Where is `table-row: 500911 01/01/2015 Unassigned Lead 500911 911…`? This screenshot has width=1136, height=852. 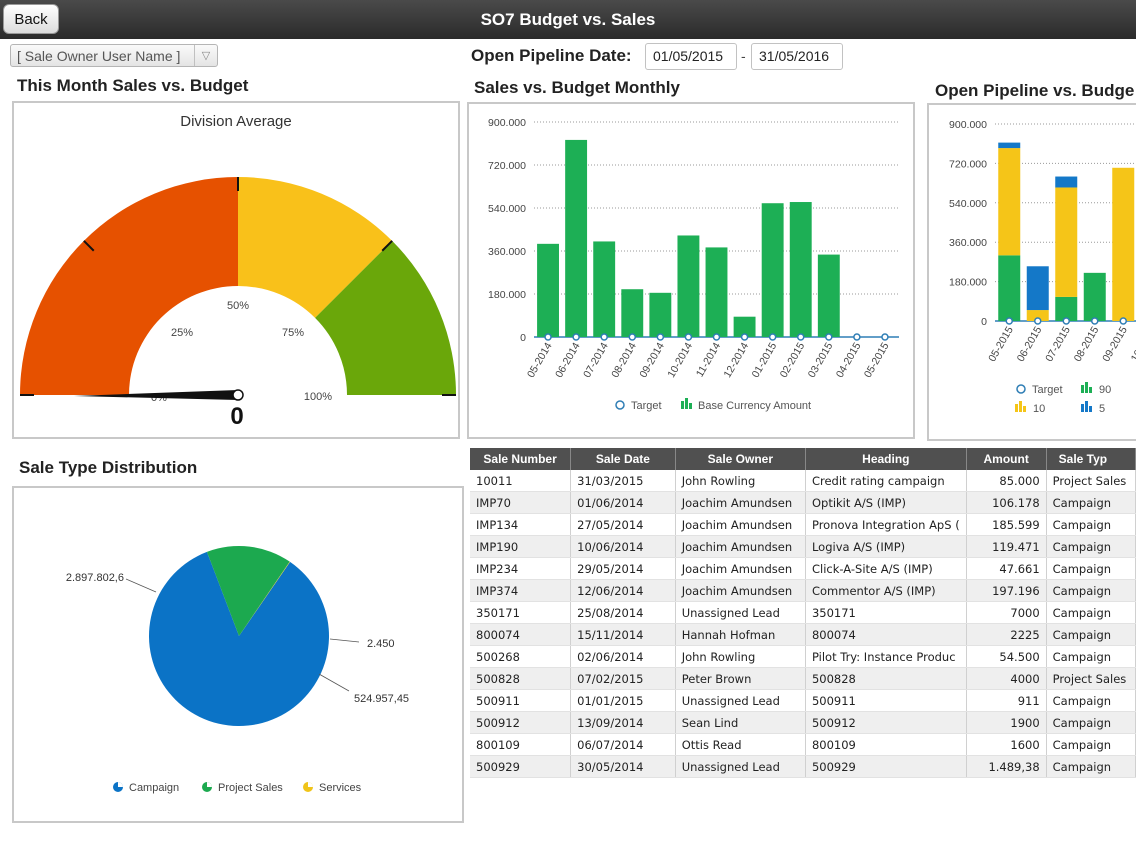 table-row: 500911 01/01/2015 Unassigned Lead 500911 911… is located at coordinates (803, 700).